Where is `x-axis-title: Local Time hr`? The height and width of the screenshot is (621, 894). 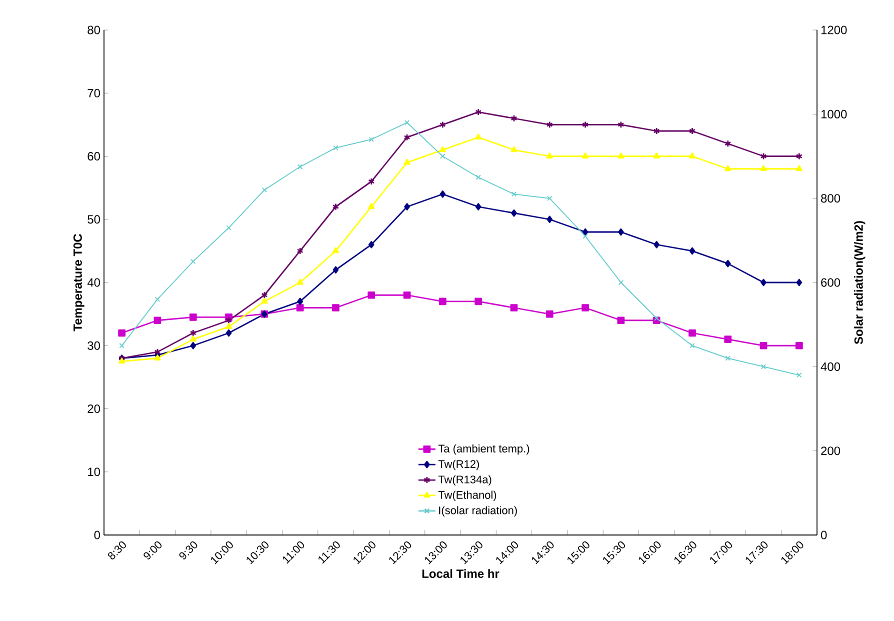 x-axis-title: Local Time hr is located at coordinates (461, 573).